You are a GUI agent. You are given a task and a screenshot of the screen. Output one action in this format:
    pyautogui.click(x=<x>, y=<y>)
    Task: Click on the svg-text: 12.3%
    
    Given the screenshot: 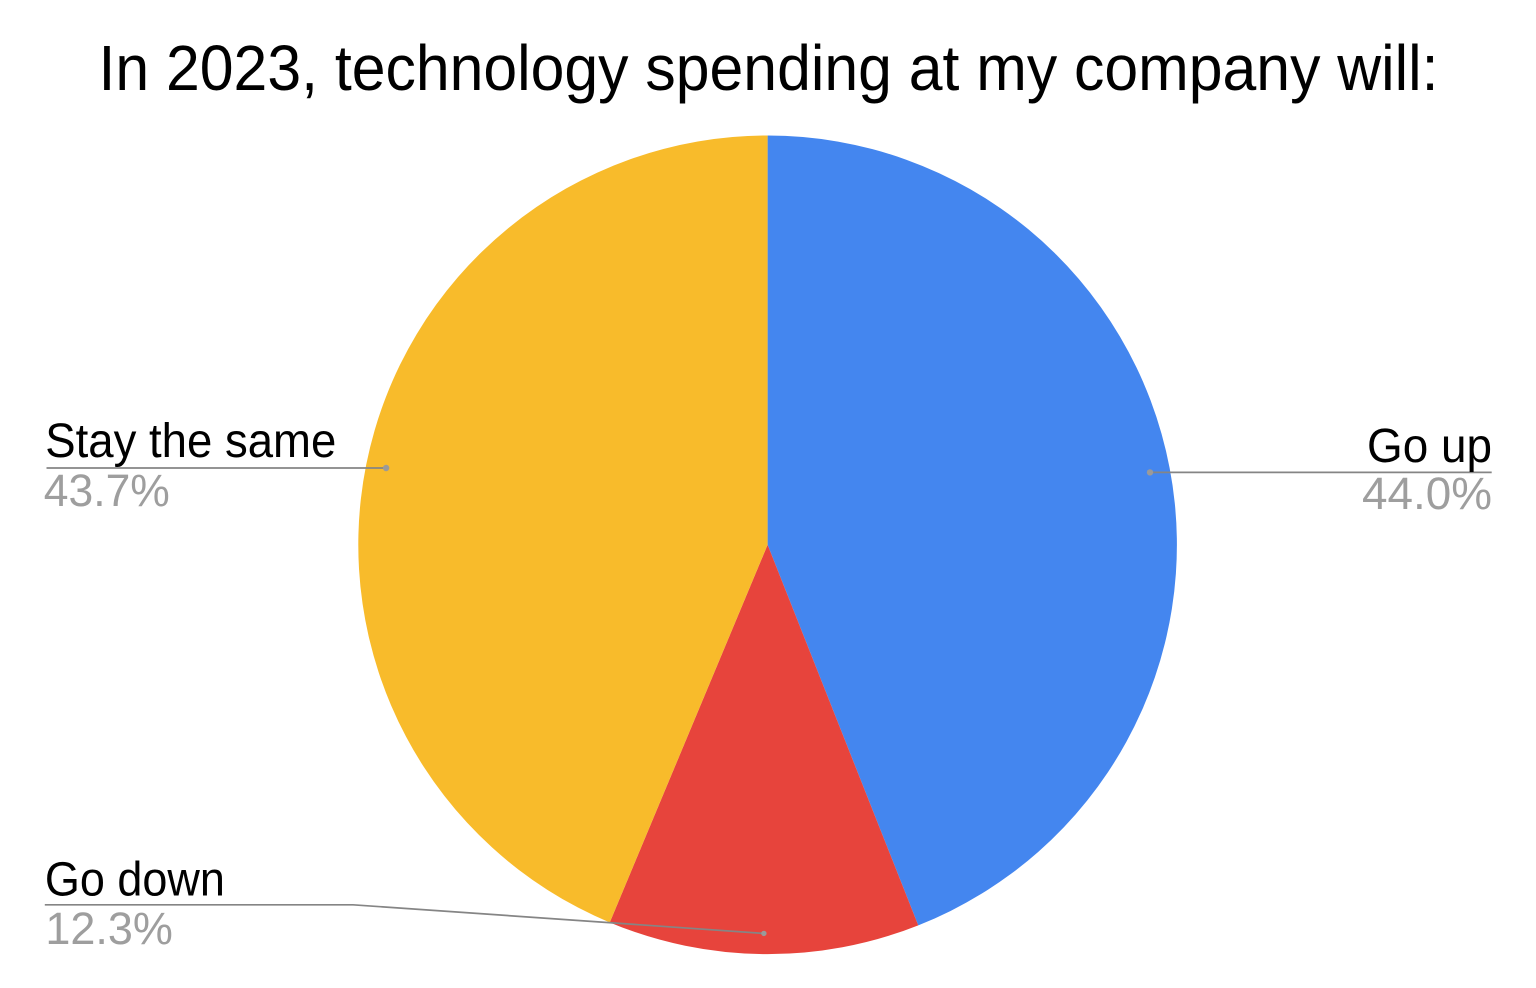 What is the action you would take?
    pyautogui.click(x=108, y=928)
    